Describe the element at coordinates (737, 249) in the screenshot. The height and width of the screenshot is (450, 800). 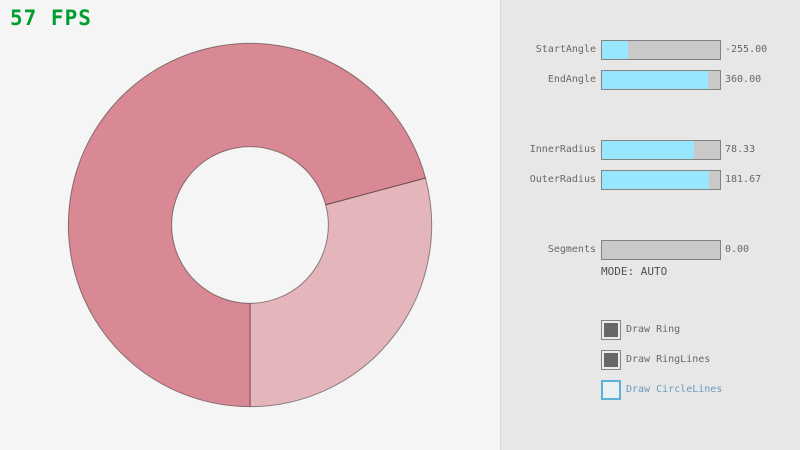
I see `slider-value-segments: 0.00` at that location.